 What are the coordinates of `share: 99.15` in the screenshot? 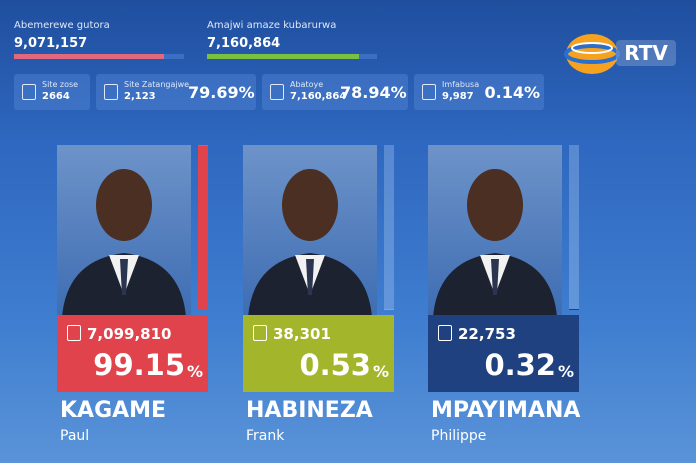 It's located at (139, 365).